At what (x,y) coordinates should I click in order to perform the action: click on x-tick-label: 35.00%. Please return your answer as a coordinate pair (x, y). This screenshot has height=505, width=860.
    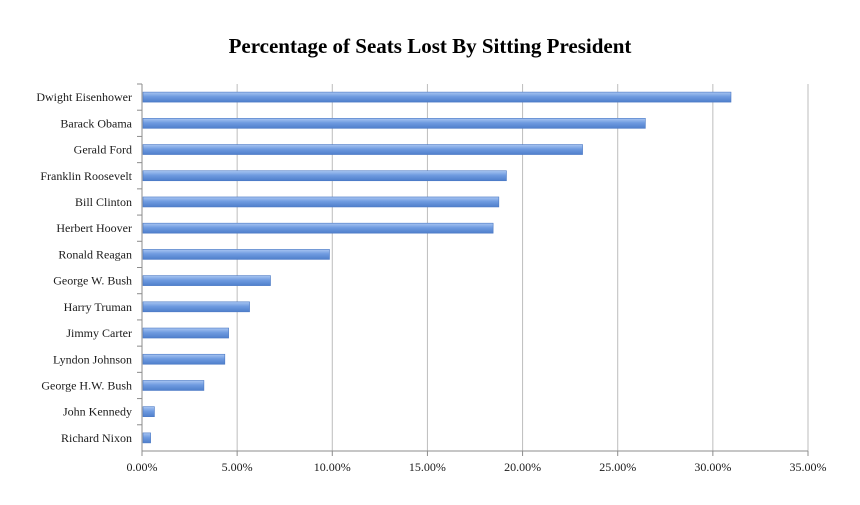
    Looking at the image, I should click on (808, 467).